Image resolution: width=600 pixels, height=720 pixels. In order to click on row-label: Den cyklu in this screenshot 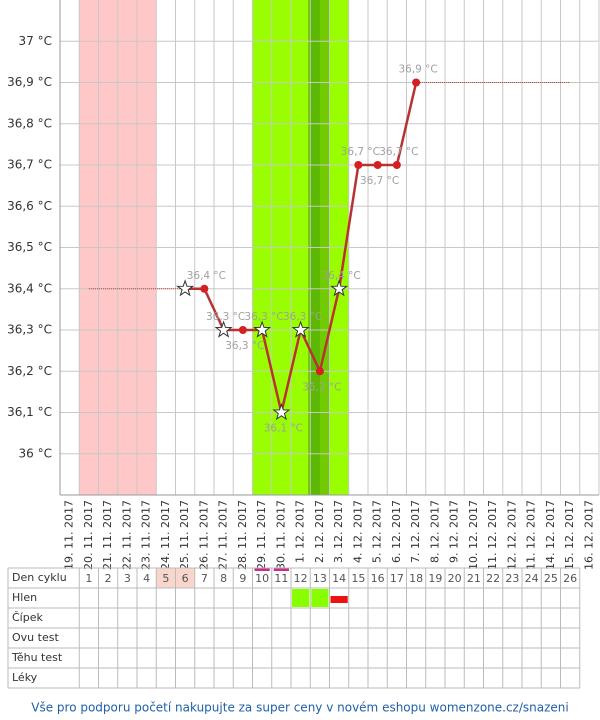, I will do `click(39, 577)`.